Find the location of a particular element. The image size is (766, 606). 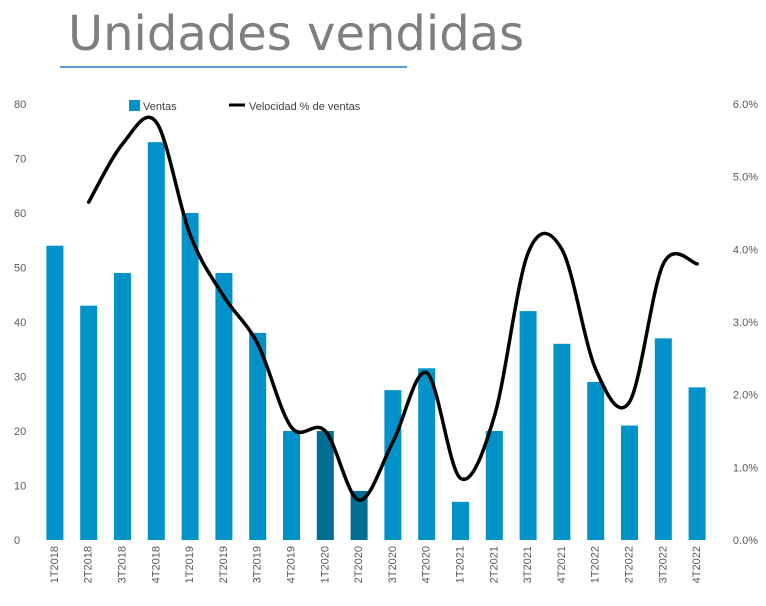

y-right-tick-label: 6.0% is located at coordinates (745, 105).